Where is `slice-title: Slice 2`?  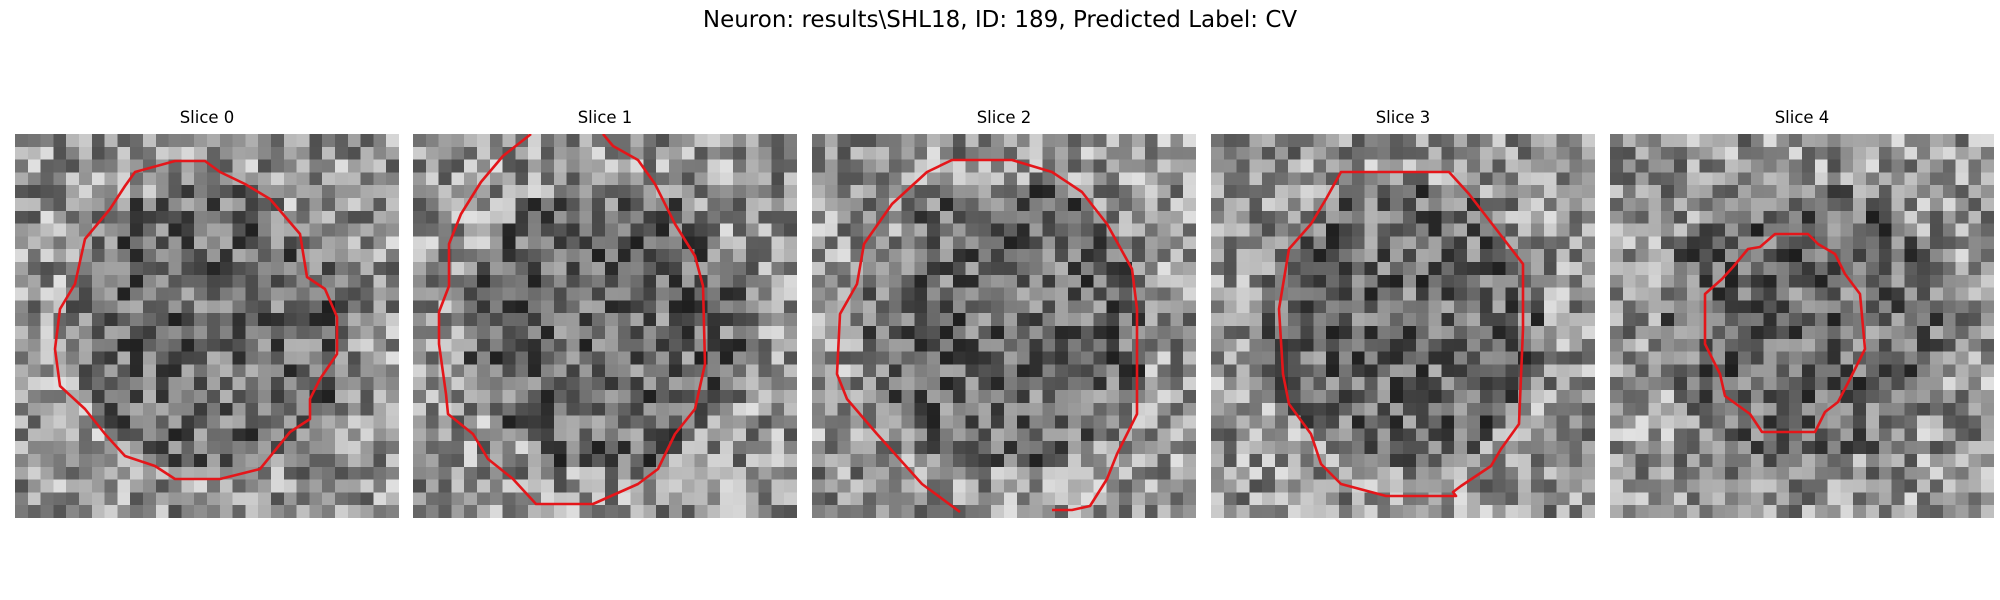
slice-title: Slice 2 is located at coordinates (1004, 117).